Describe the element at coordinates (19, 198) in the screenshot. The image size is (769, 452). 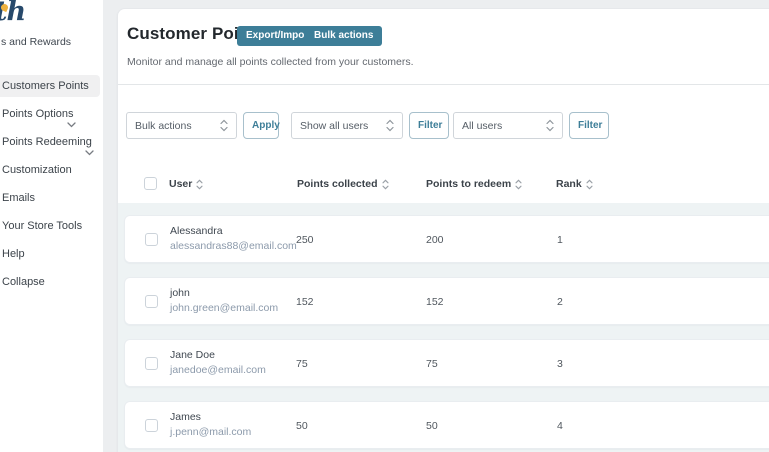
I see `sidebar-item-label: Emails` at that location.